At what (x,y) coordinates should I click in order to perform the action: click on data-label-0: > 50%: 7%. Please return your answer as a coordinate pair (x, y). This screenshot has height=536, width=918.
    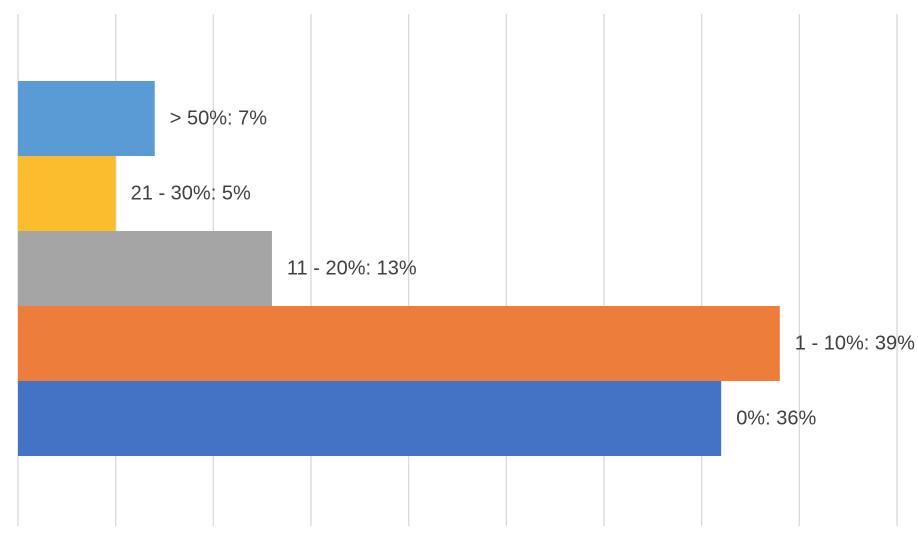
    Looking at the image, I should click on (219, 119).